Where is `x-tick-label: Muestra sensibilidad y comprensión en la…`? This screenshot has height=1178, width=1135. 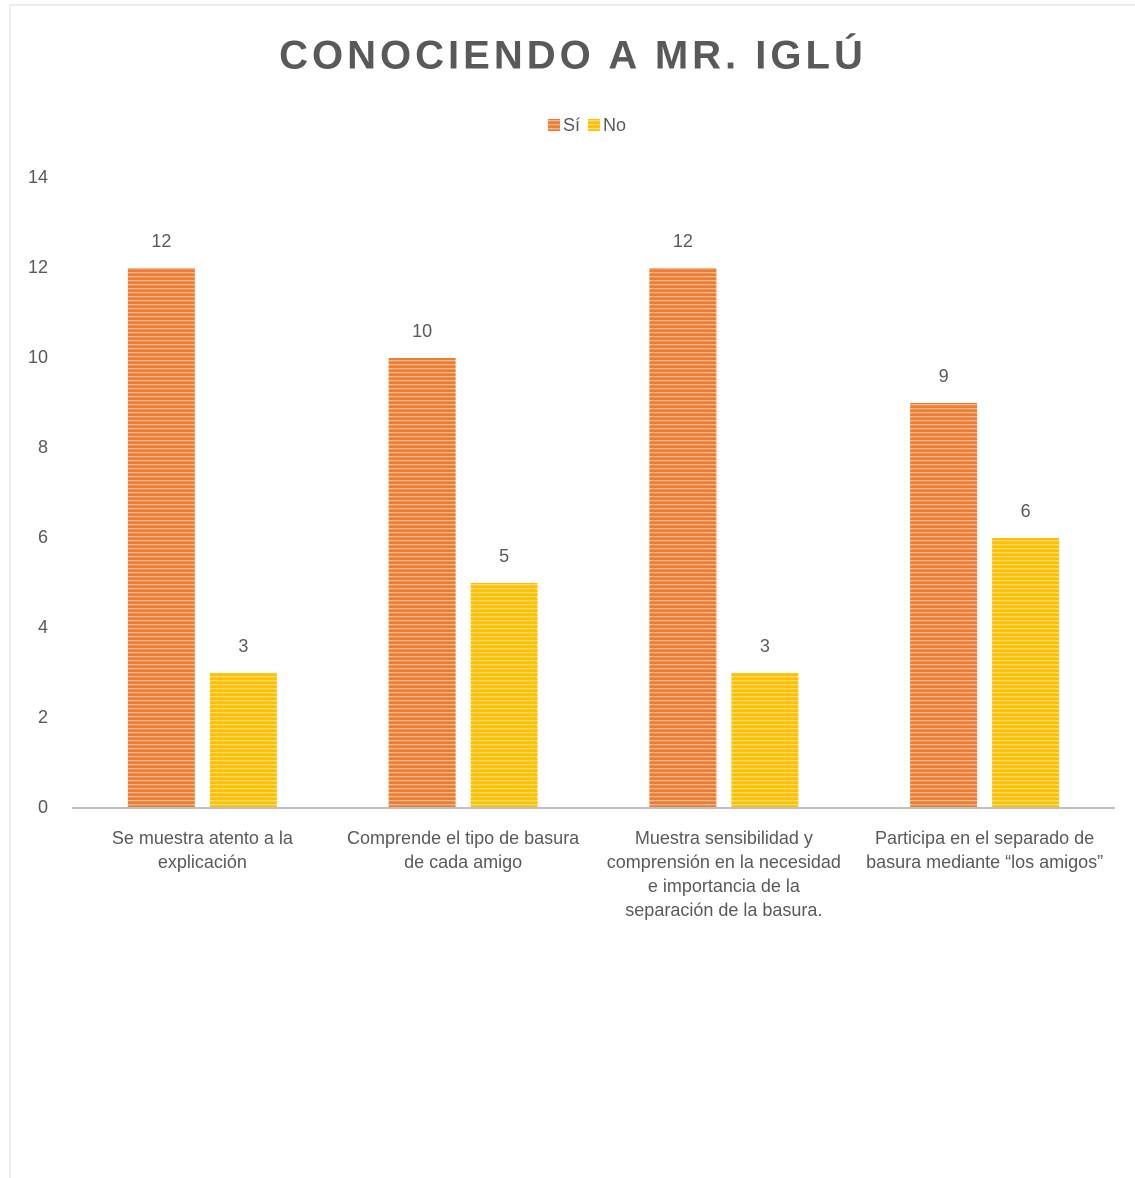 x-tick-label: Muestra sensibilidad y comprensión en la… is located at coordinates (723, 874).